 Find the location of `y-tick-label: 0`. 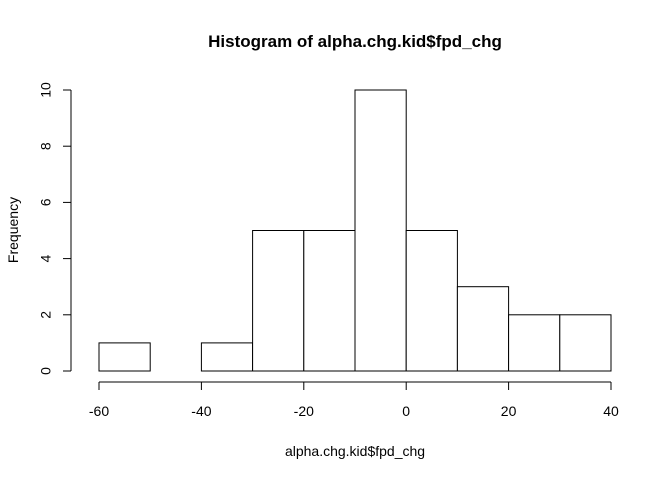

y-tick-label: 0 is located at coordinates (46, 371).